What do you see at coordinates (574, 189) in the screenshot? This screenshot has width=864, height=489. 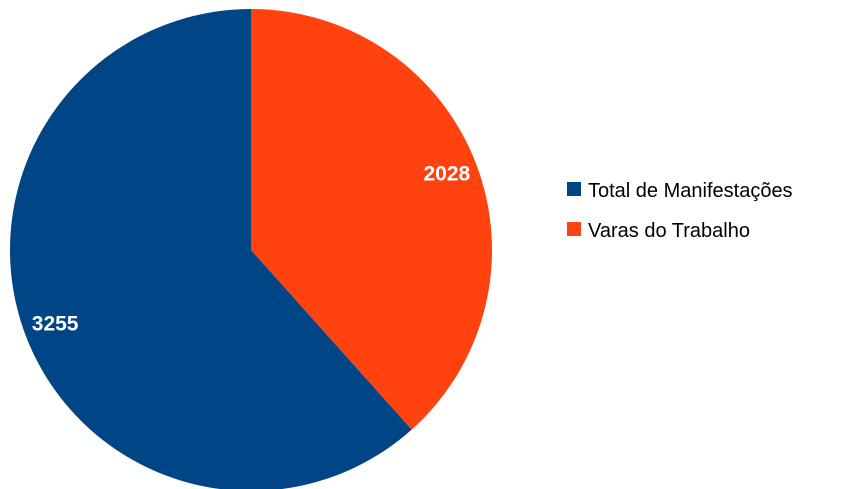 I see `legend-swatch-total-manifestacoes` at bounding box center [574, 189].